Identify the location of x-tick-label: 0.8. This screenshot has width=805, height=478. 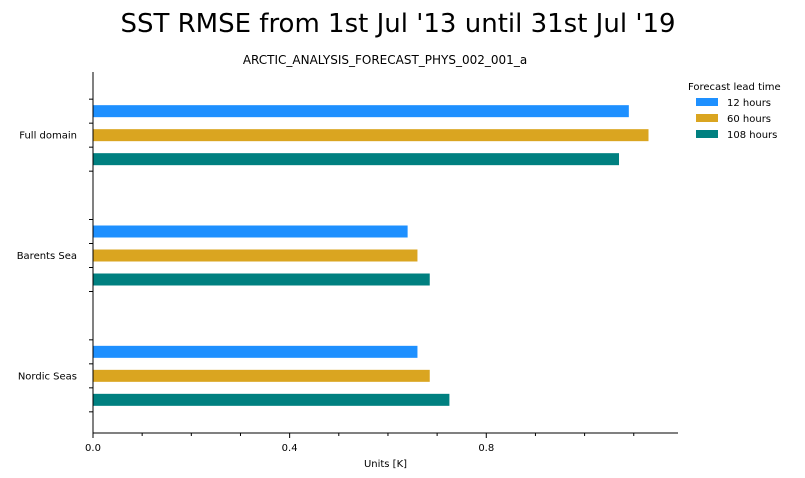
(486, 448).